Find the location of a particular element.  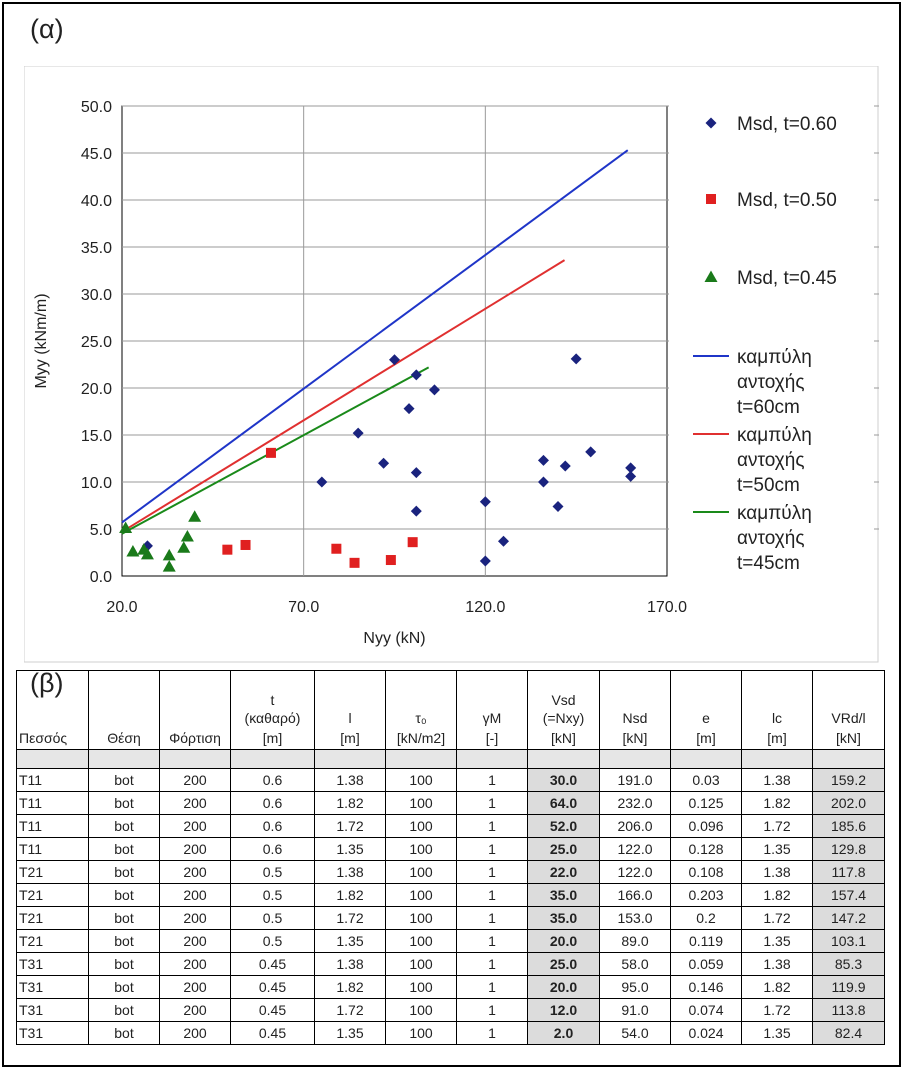

y-tick-label: 20.0 is located at coordinates (96, 389).